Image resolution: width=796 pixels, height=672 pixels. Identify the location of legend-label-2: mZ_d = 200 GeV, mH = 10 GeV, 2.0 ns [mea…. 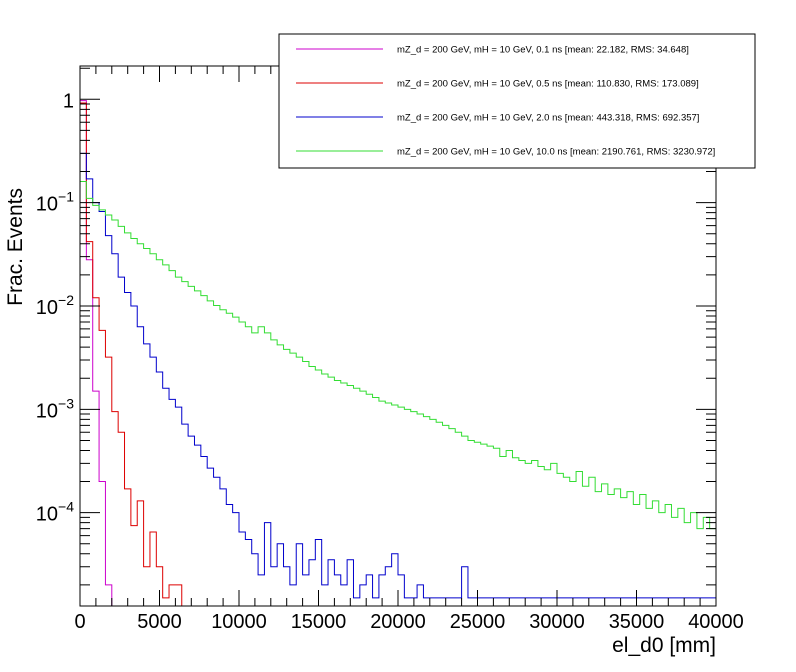
(548, 118).